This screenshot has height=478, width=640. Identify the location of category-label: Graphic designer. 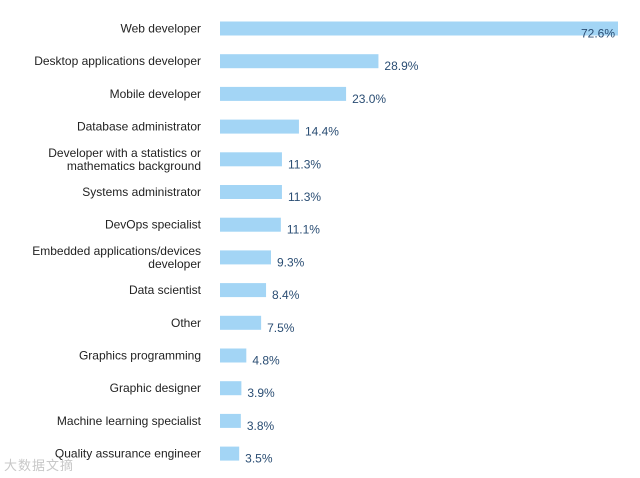
(155, 388).